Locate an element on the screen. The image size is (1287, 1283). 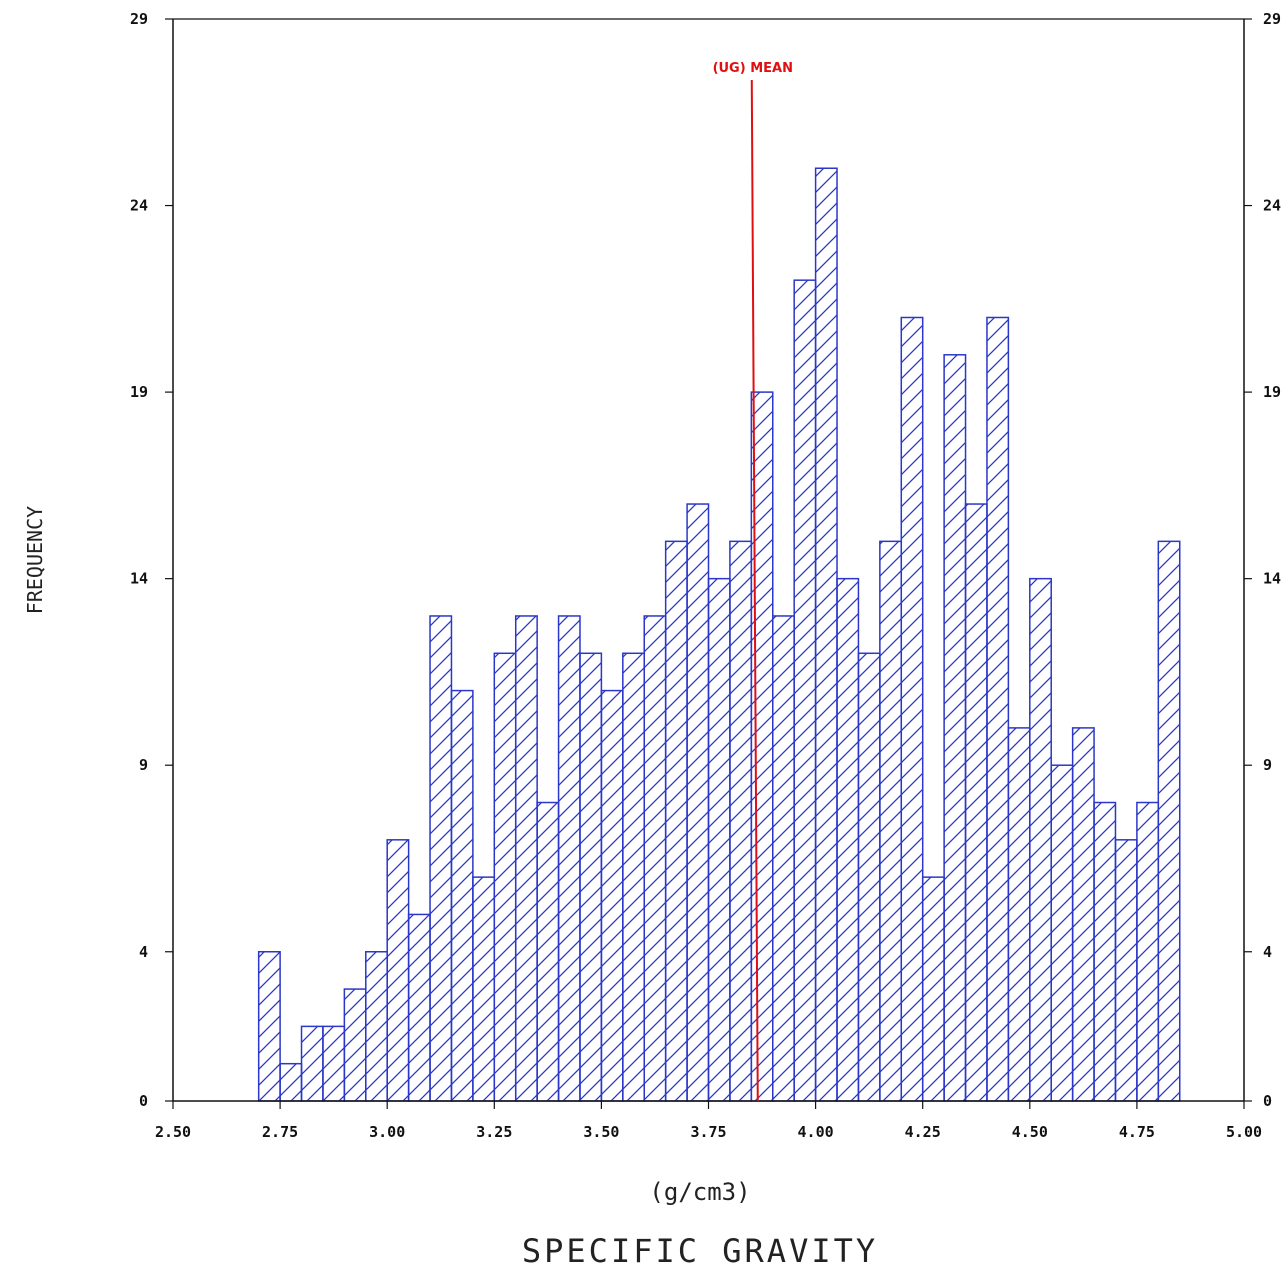
x-tick-label: 3.50 is located at coordinates (601, 1132).